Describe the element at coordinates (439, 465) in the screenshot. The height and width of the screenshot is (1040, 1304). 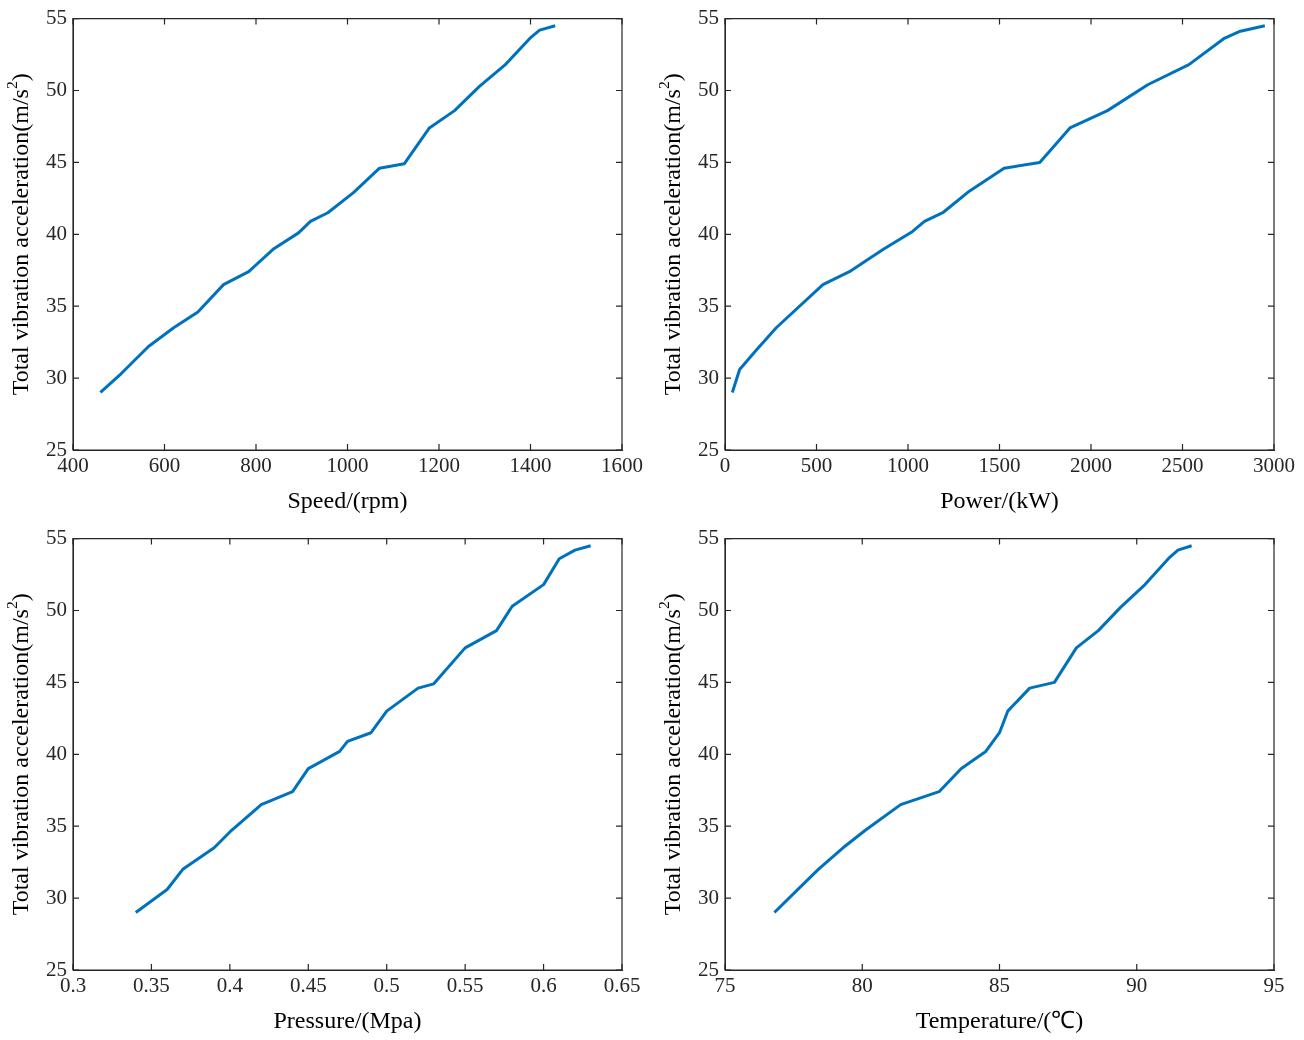
I see `x-tick-label: 1200` at that location.